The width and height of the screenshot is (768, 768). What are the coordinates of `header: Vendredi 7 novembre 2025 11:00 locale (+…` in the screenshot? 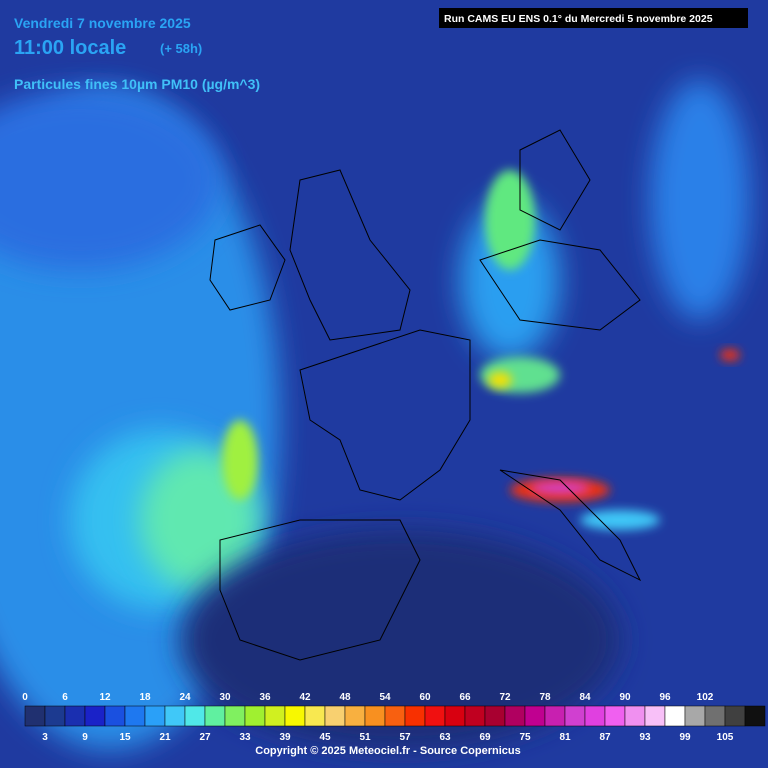 It's located at (381, 50).